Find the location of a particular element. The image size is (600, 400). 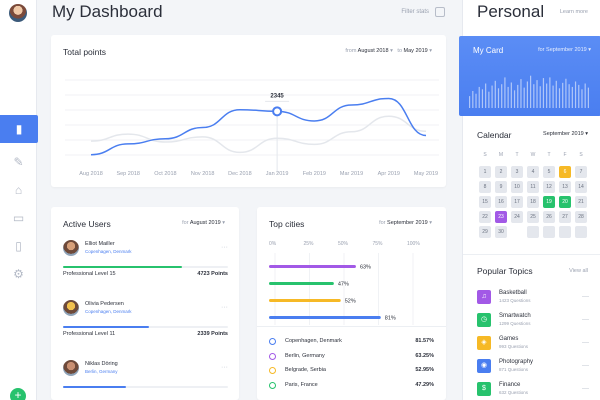

calendar-month-select: September 2019 ▾ is located at coordinates (565, 134).